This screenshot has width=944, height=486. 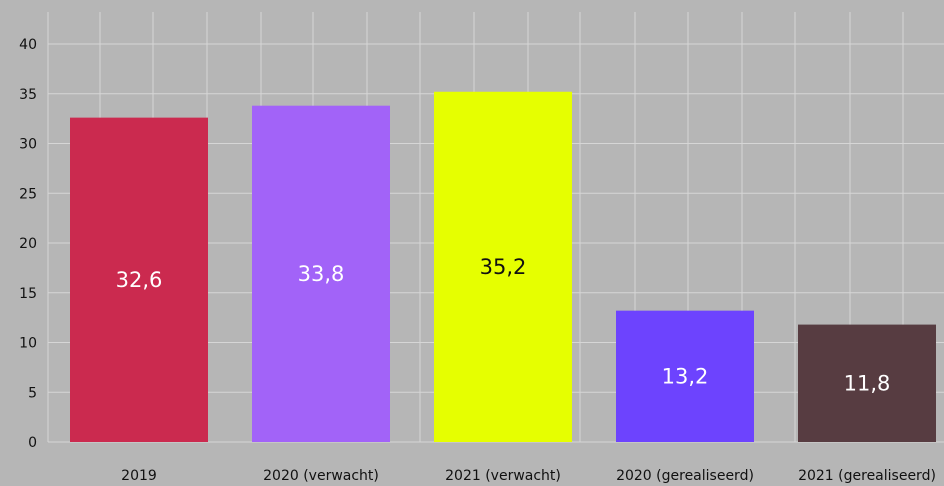 I want to click on bar-value-label: 32,6, so click(x=139, y=280).